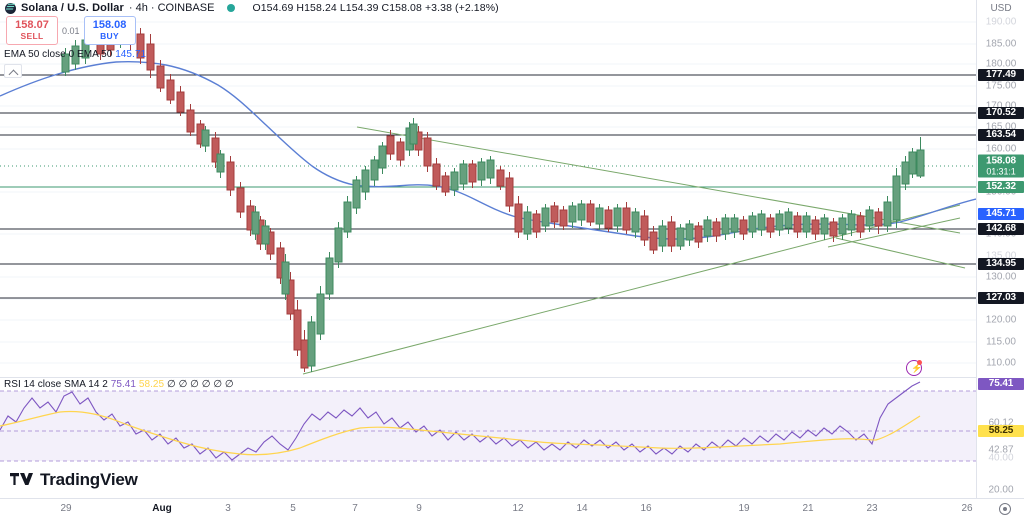 This screenshot has height=517, width=1024. Describe the element at coordinates (58, 54) in the screenshot. I see `ema-legend-label: EMA 50 close 0 EMA 50` at that location.